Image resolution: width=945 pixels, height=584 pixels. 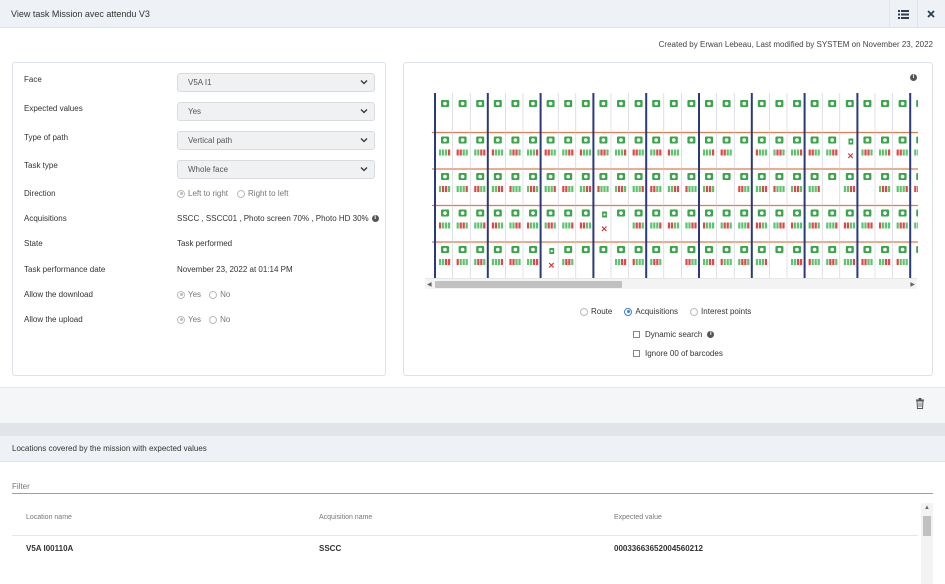 I want to click on horizontal-scrollbar: ◀ ▶, so click(x=671, y=283).